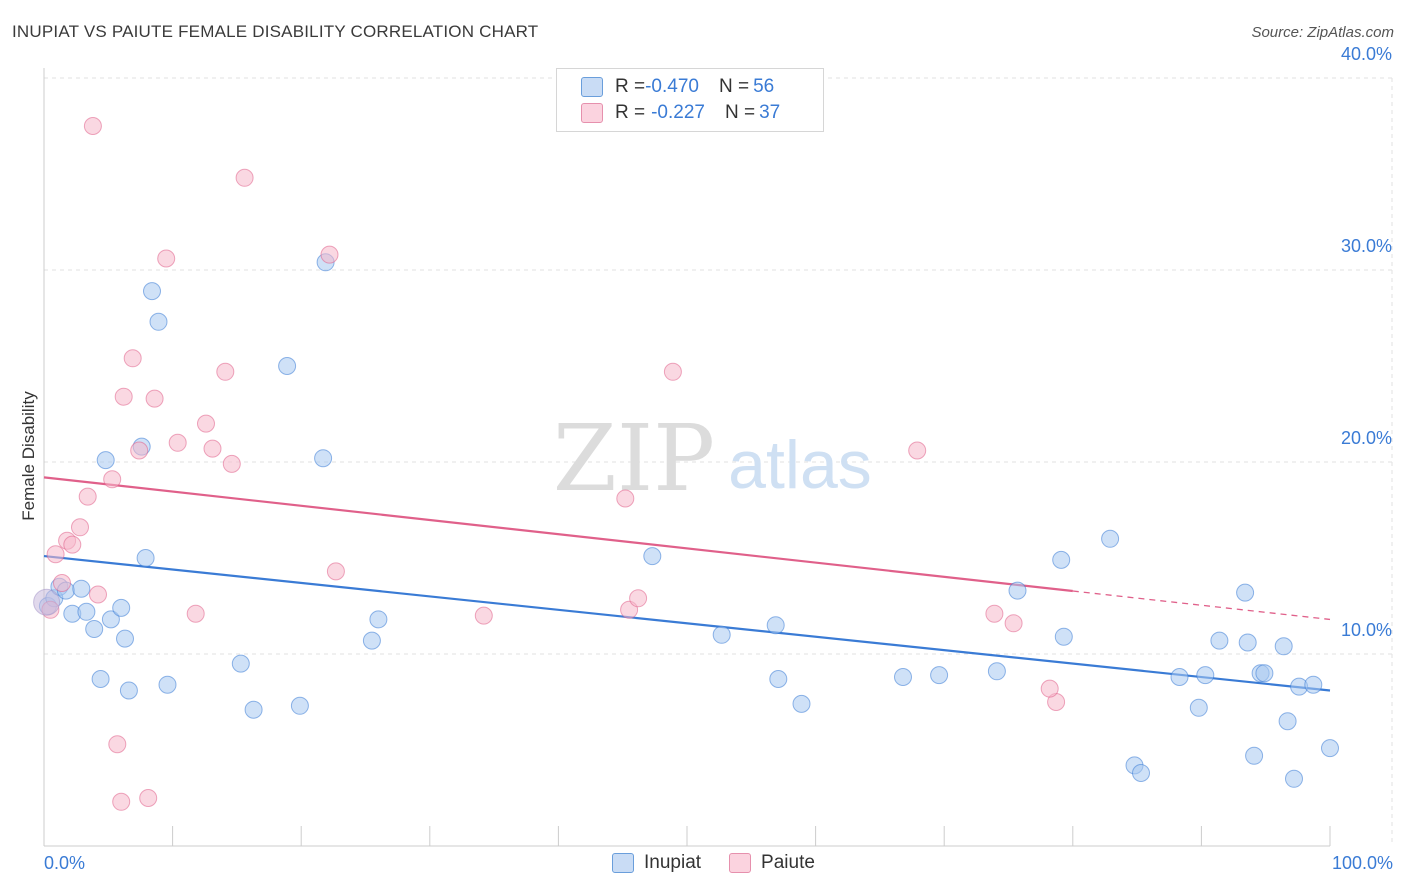 The image size is (1406, 892). I want to click on y-tick-label: 20.0%, so click(1366, 438).